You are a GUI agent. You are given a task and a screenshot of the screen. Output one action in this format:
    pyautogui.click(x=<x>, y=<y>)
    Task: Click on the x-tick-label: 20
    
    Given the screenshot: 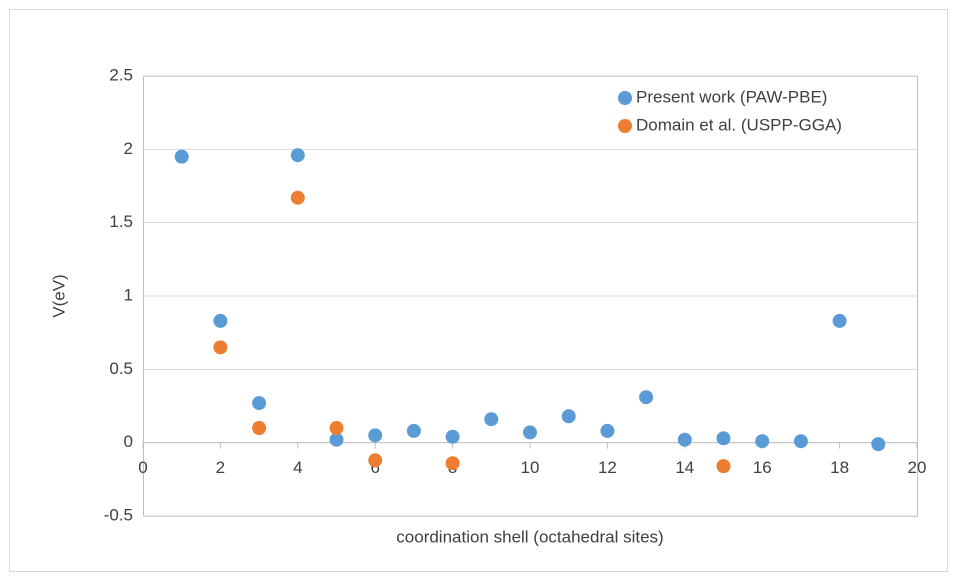 What is the action you would take?
    pyautogui.click(x=917, y=467)
    